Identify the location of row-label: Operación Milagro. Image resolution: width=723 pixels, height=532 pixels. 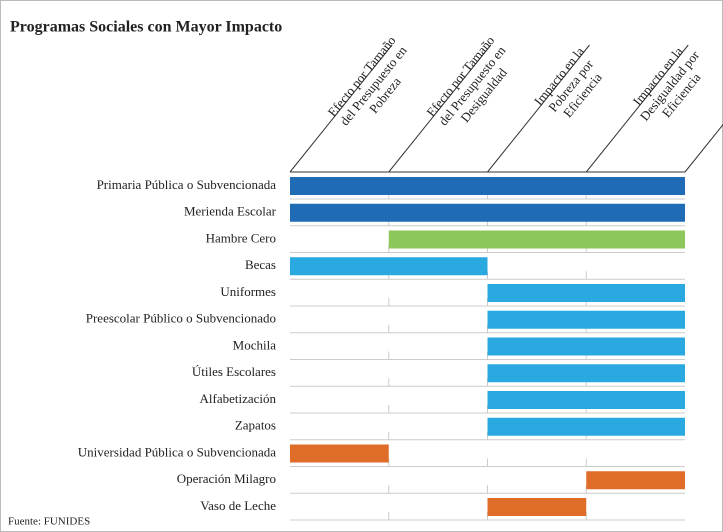
(226, 478).